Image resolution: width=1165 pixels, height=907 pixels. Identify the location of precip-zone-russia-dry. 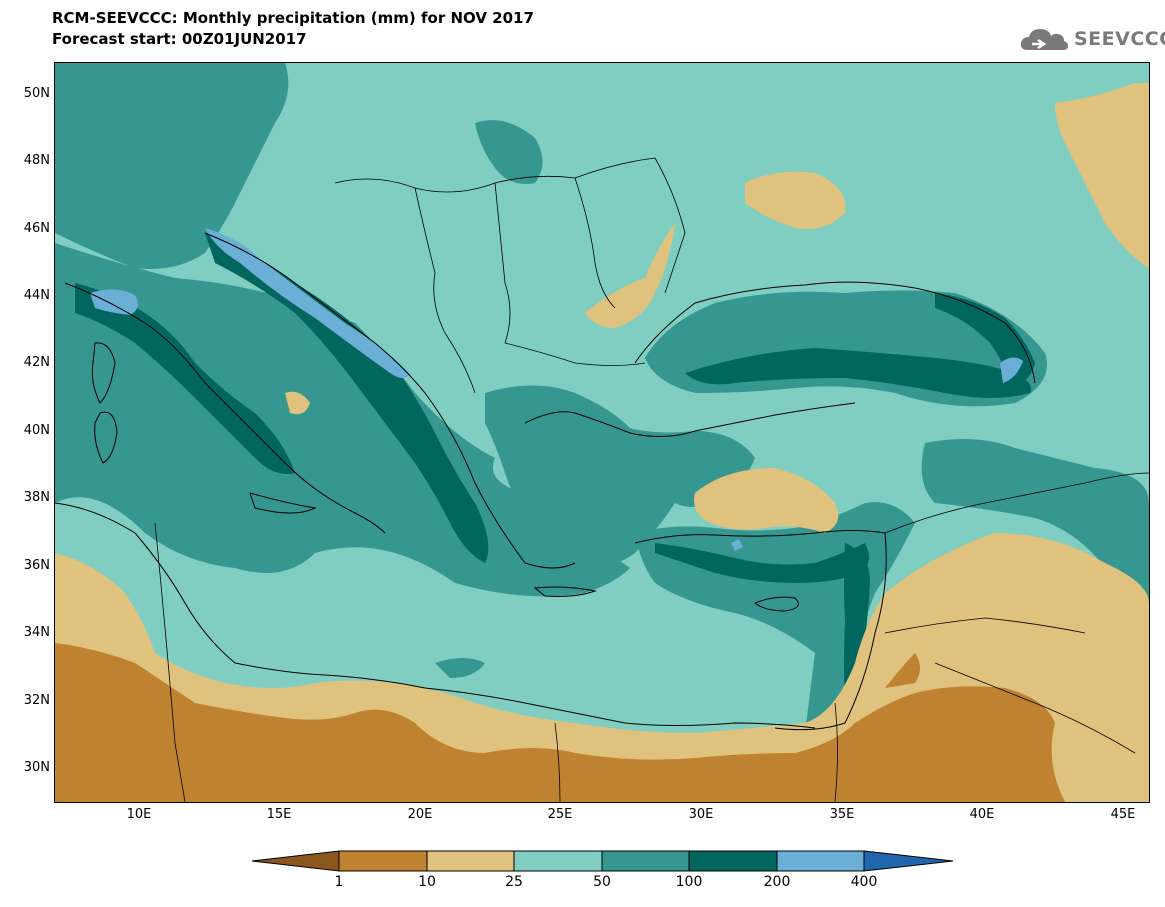
(1102, 175).